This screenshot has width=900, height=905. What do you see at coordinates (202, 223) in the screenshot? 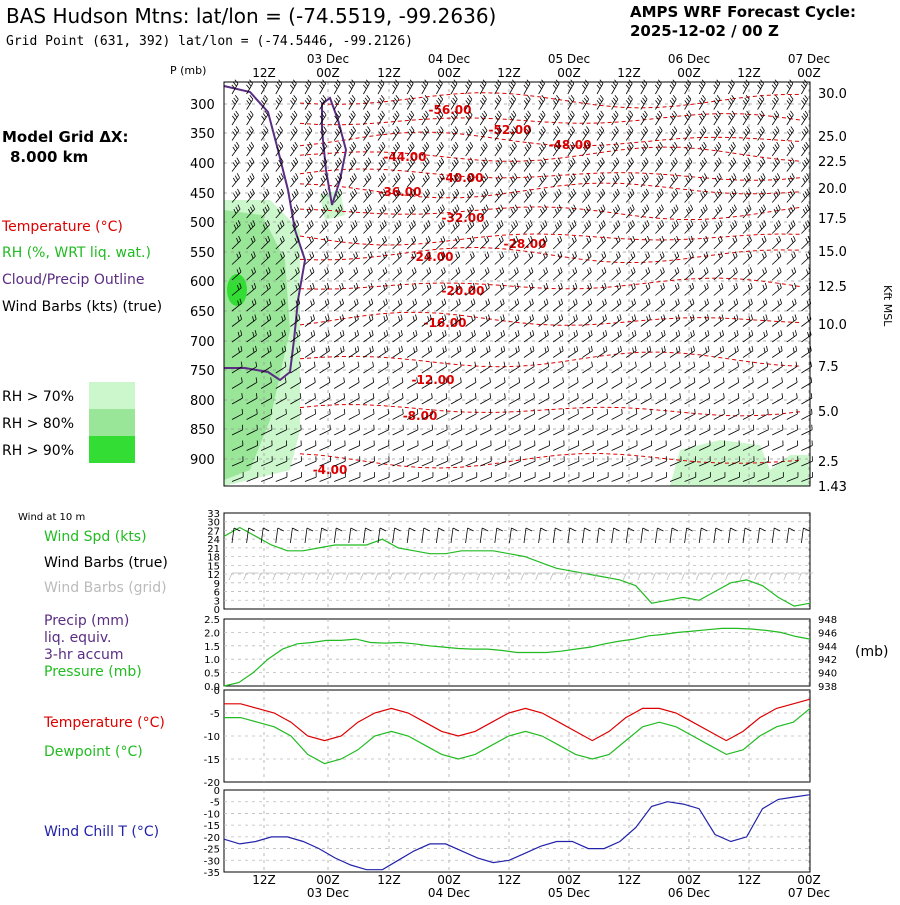
I see `pressure-tick-label: 500` at bounding box center [202, 223].